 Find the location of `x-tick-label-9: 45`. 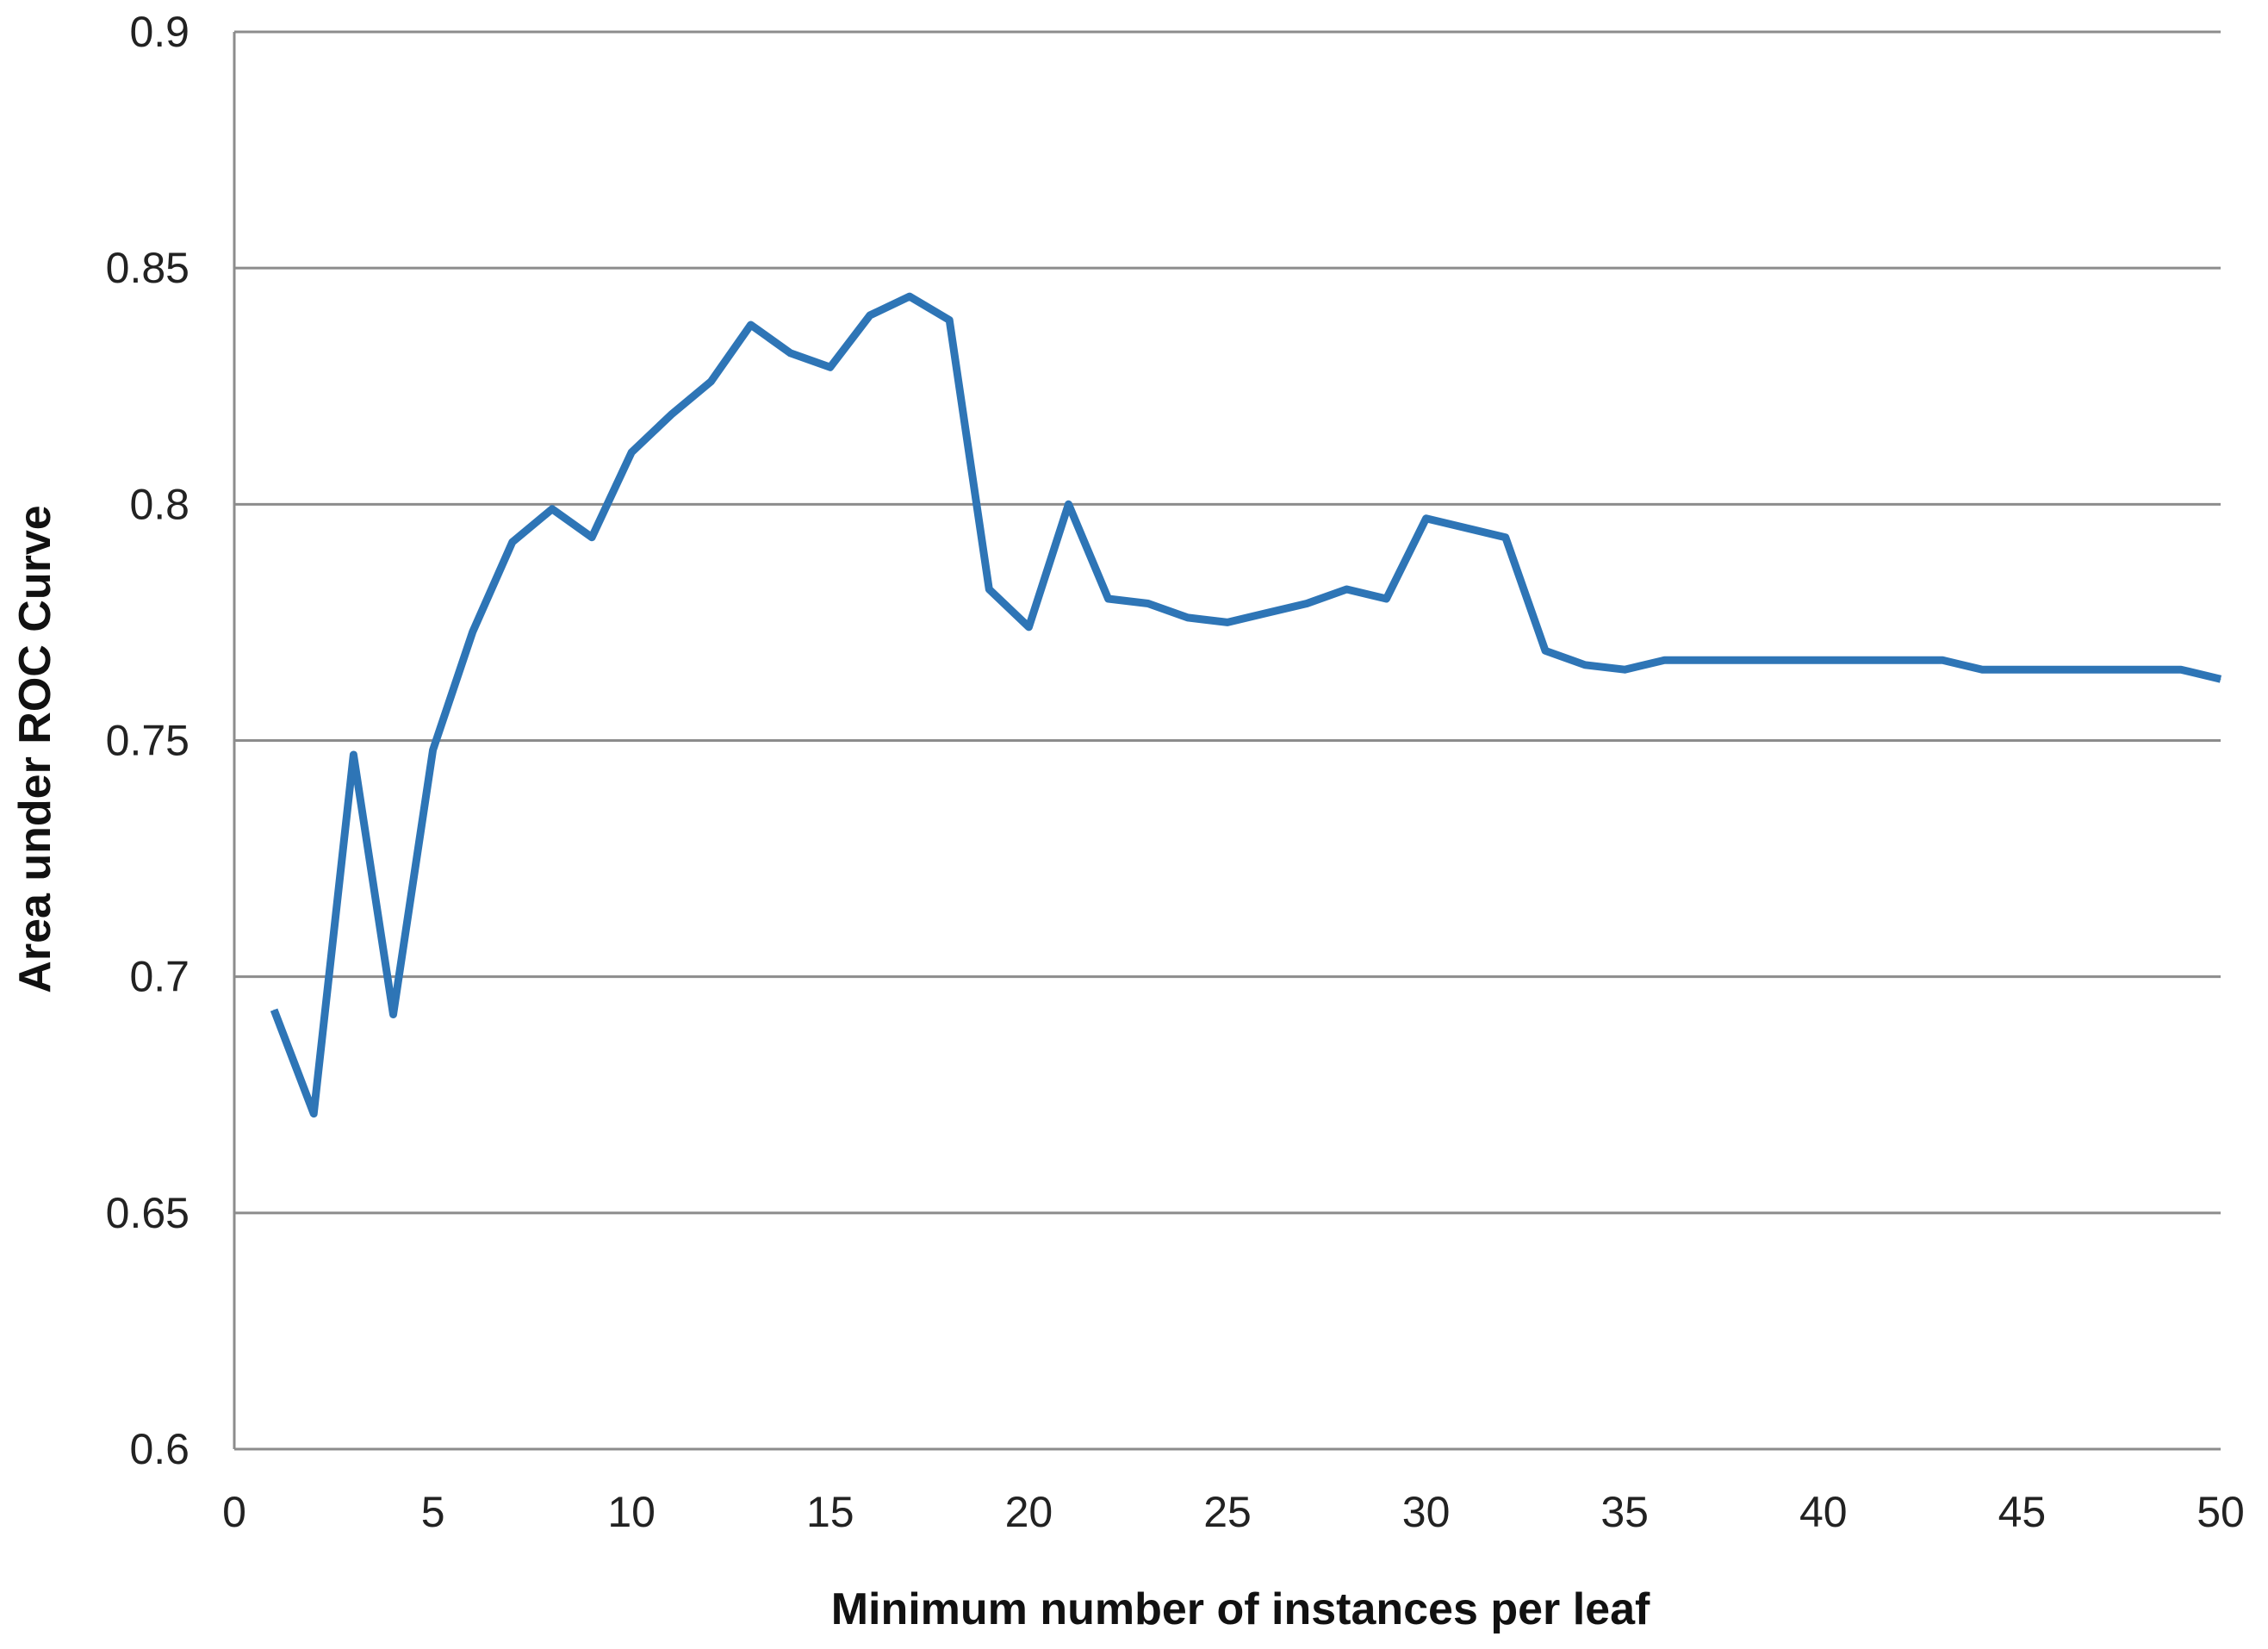

x-tick-label-9: 45 is located at coordinates (2022, 1512).